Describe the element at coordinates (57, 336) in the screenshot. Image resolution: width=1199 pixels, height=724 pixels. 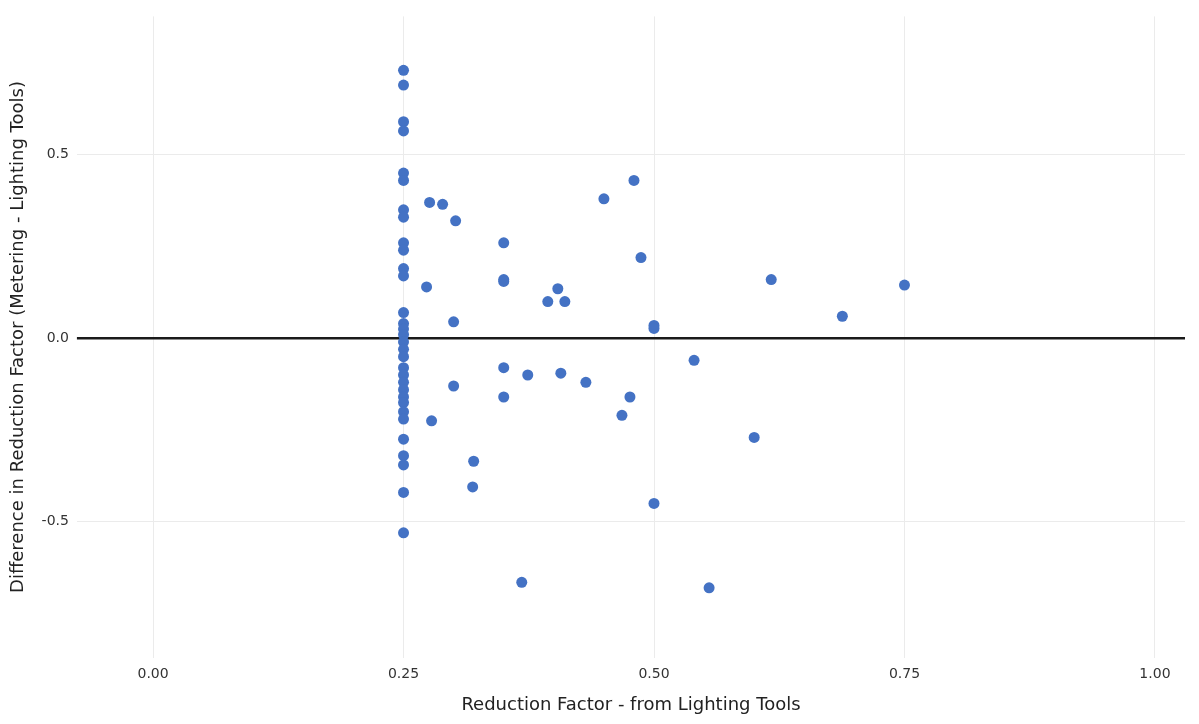
I see `y-tick-label: 0.0` at that location.